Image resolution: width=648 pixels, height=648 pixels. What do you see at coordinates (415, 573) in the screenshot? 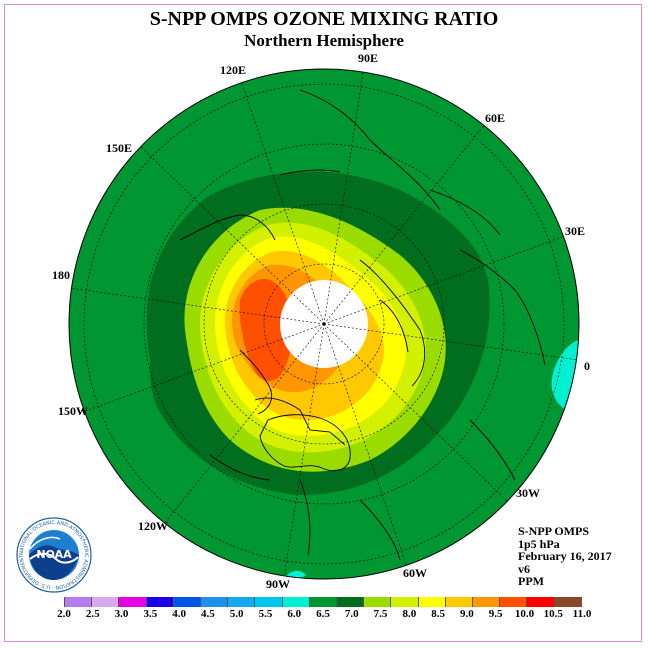
I see `lon-label-60w: 60W` at bounding box center [415, 573].